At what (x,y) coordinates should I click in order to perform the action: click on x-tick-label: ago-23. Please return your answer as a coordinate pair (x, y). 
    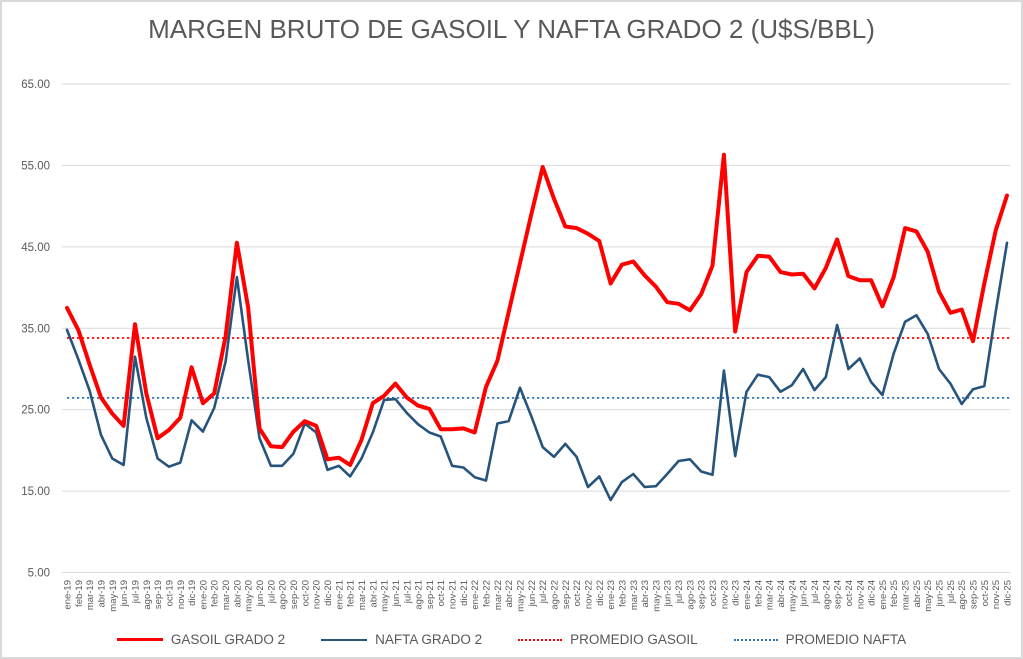
    Looking at the image, I should click on (690, 595).